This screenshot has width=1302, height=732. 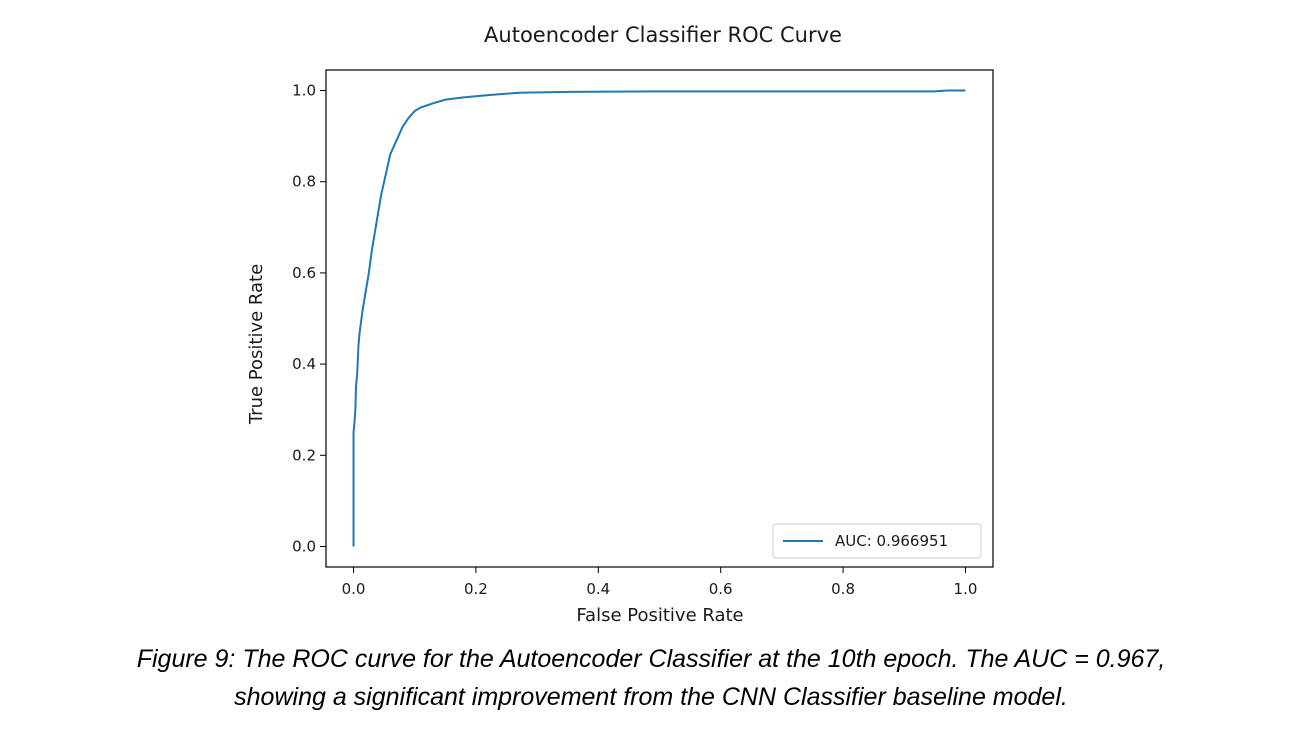 I want to click on x-tick-label: 0.0, so click(x=354, y=589).